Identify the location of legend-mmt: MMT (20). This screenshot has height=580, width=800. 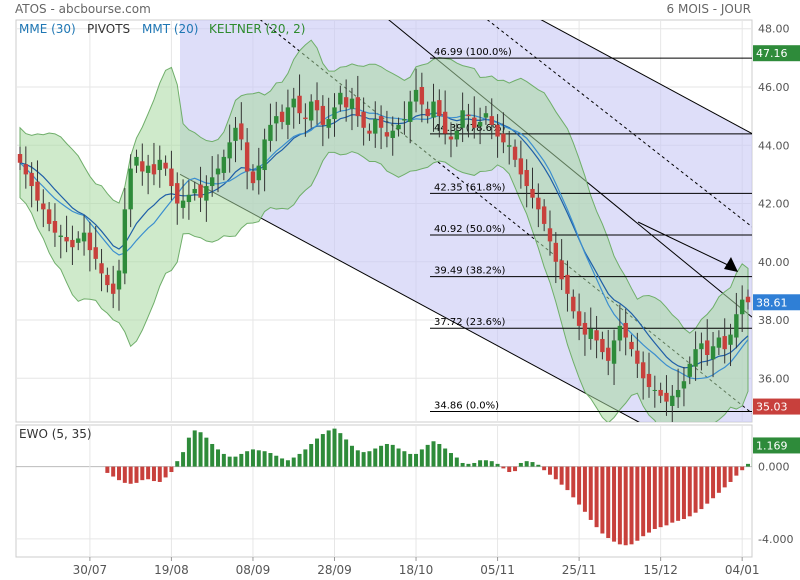
(170, 29).